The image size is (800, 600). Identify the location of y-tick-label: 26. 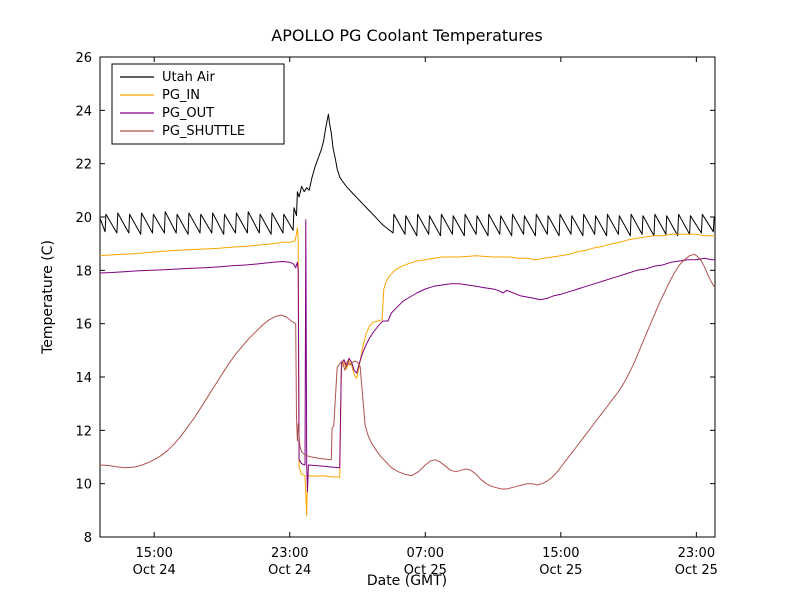
(83, 58).